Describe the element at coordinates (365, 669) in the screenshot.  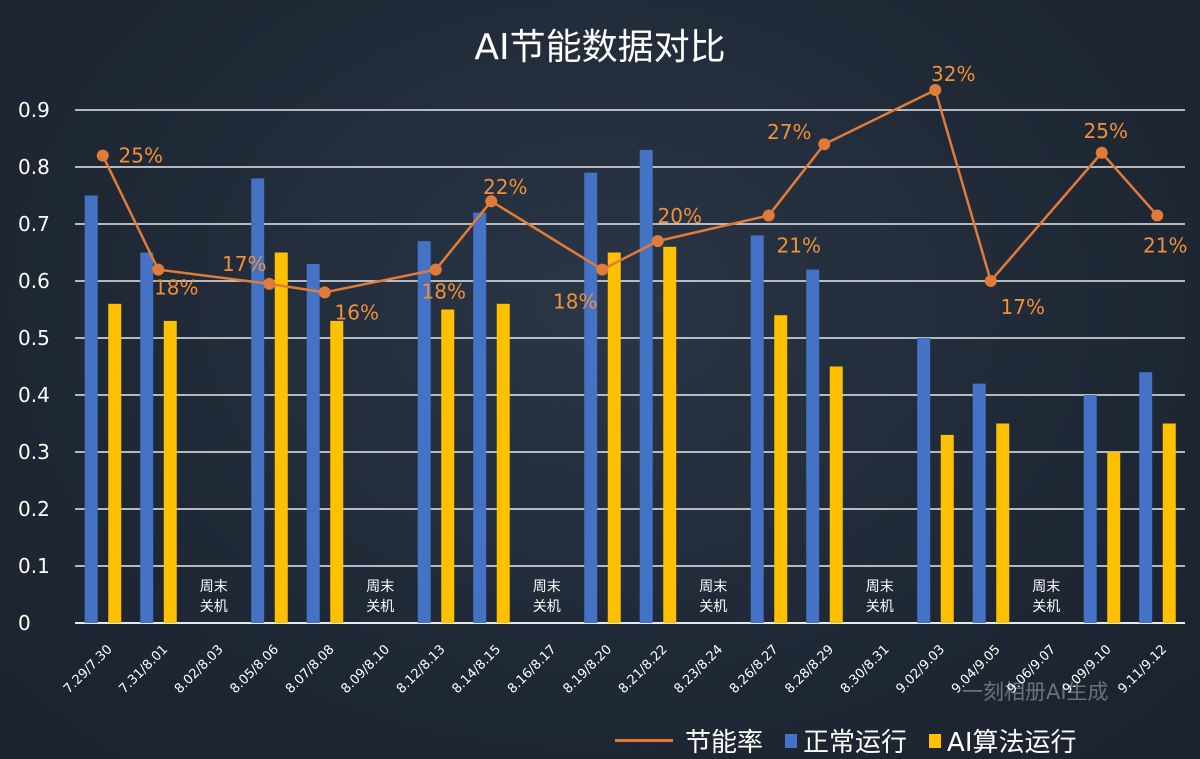
I see `x-tick-label: 8.09/8.10` at that location.